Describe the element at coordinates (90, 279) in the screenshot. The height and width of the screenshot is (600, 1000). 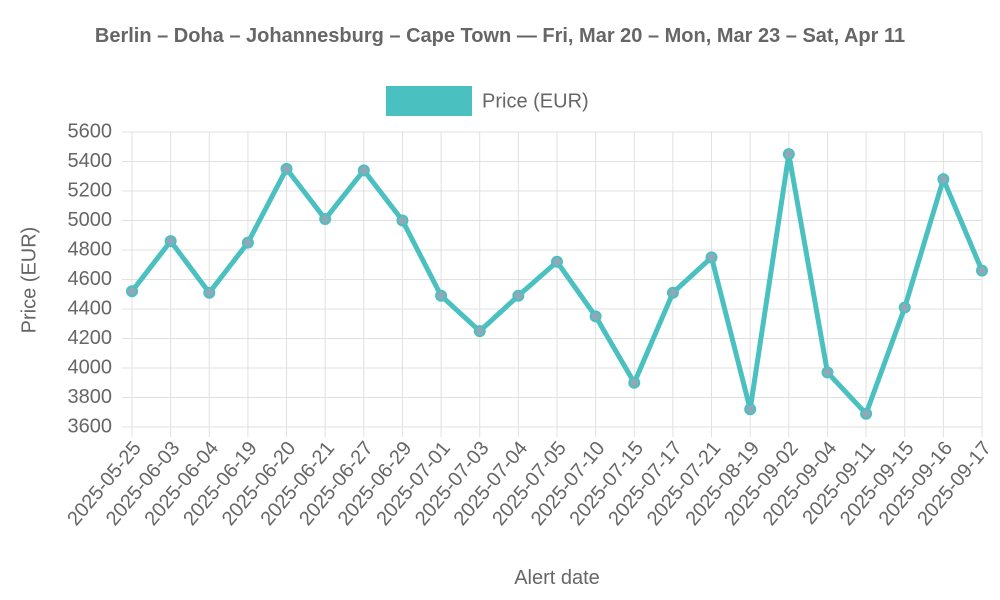
I see `y-tick-label: 4600` at that location.